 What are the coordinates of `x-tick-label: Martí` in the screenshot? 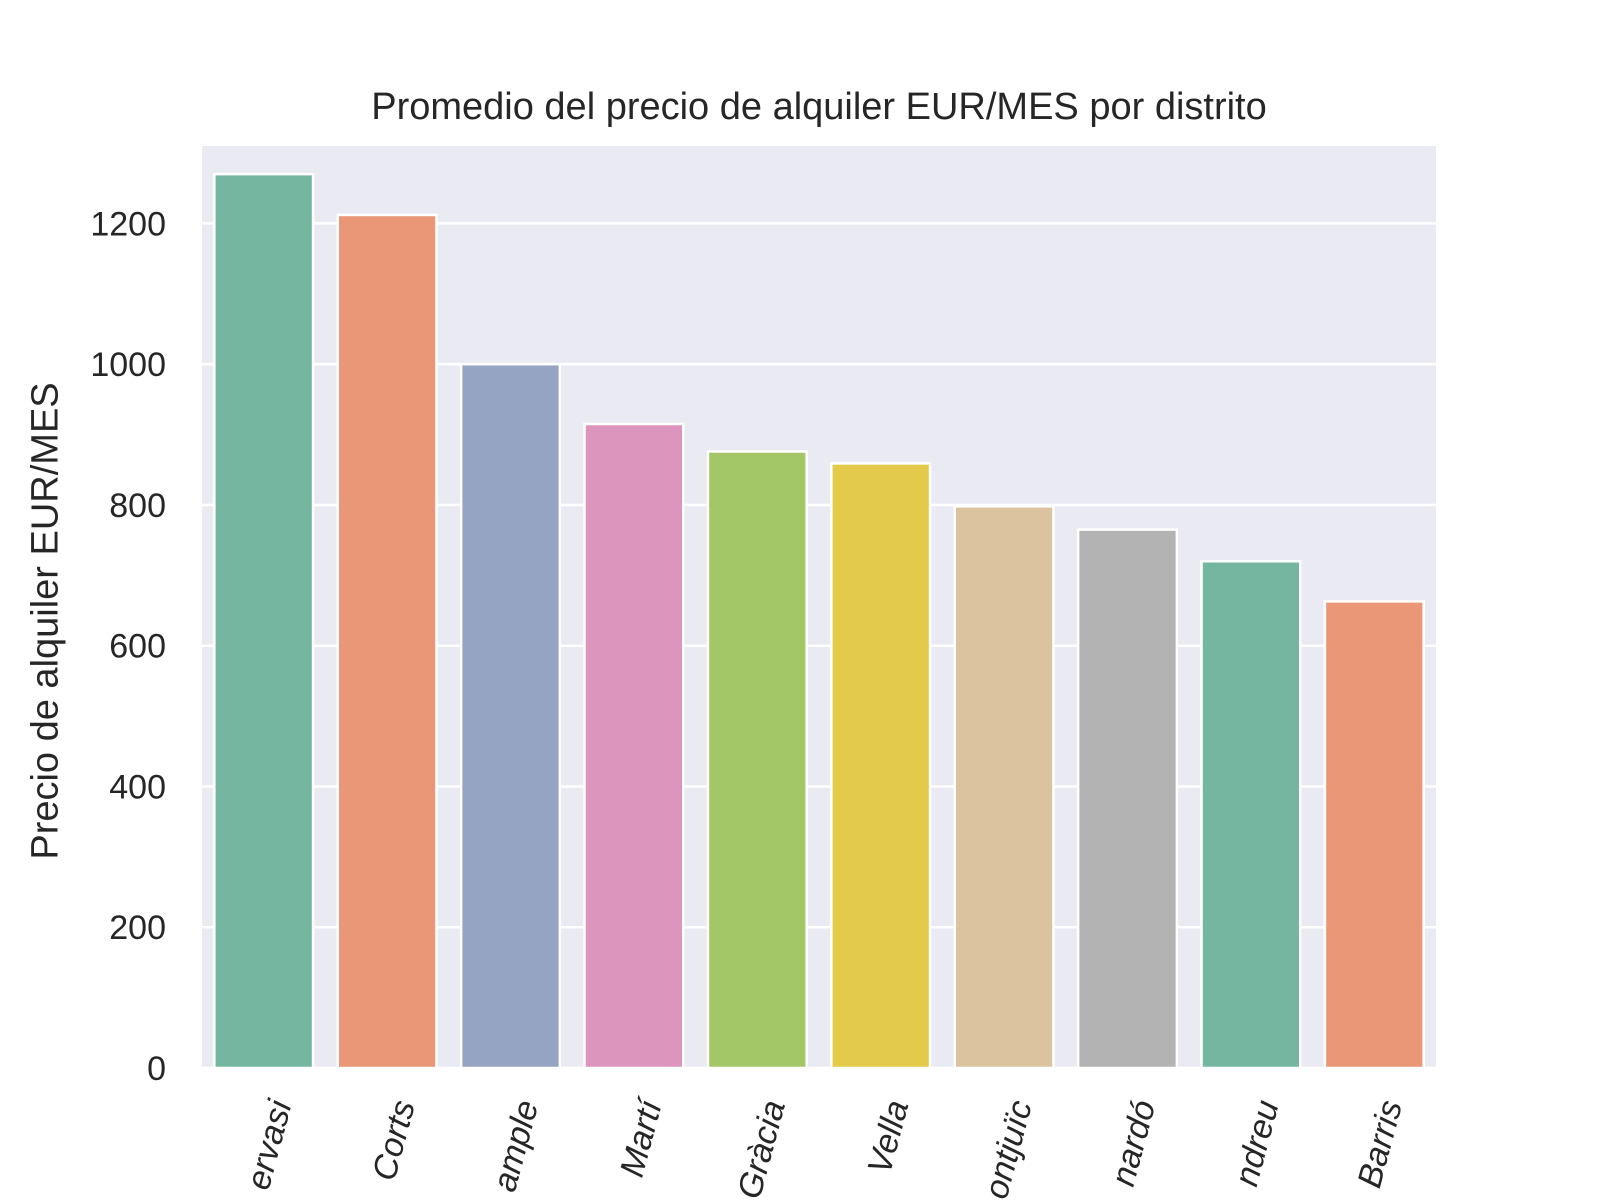 It's located at (642, 1137).